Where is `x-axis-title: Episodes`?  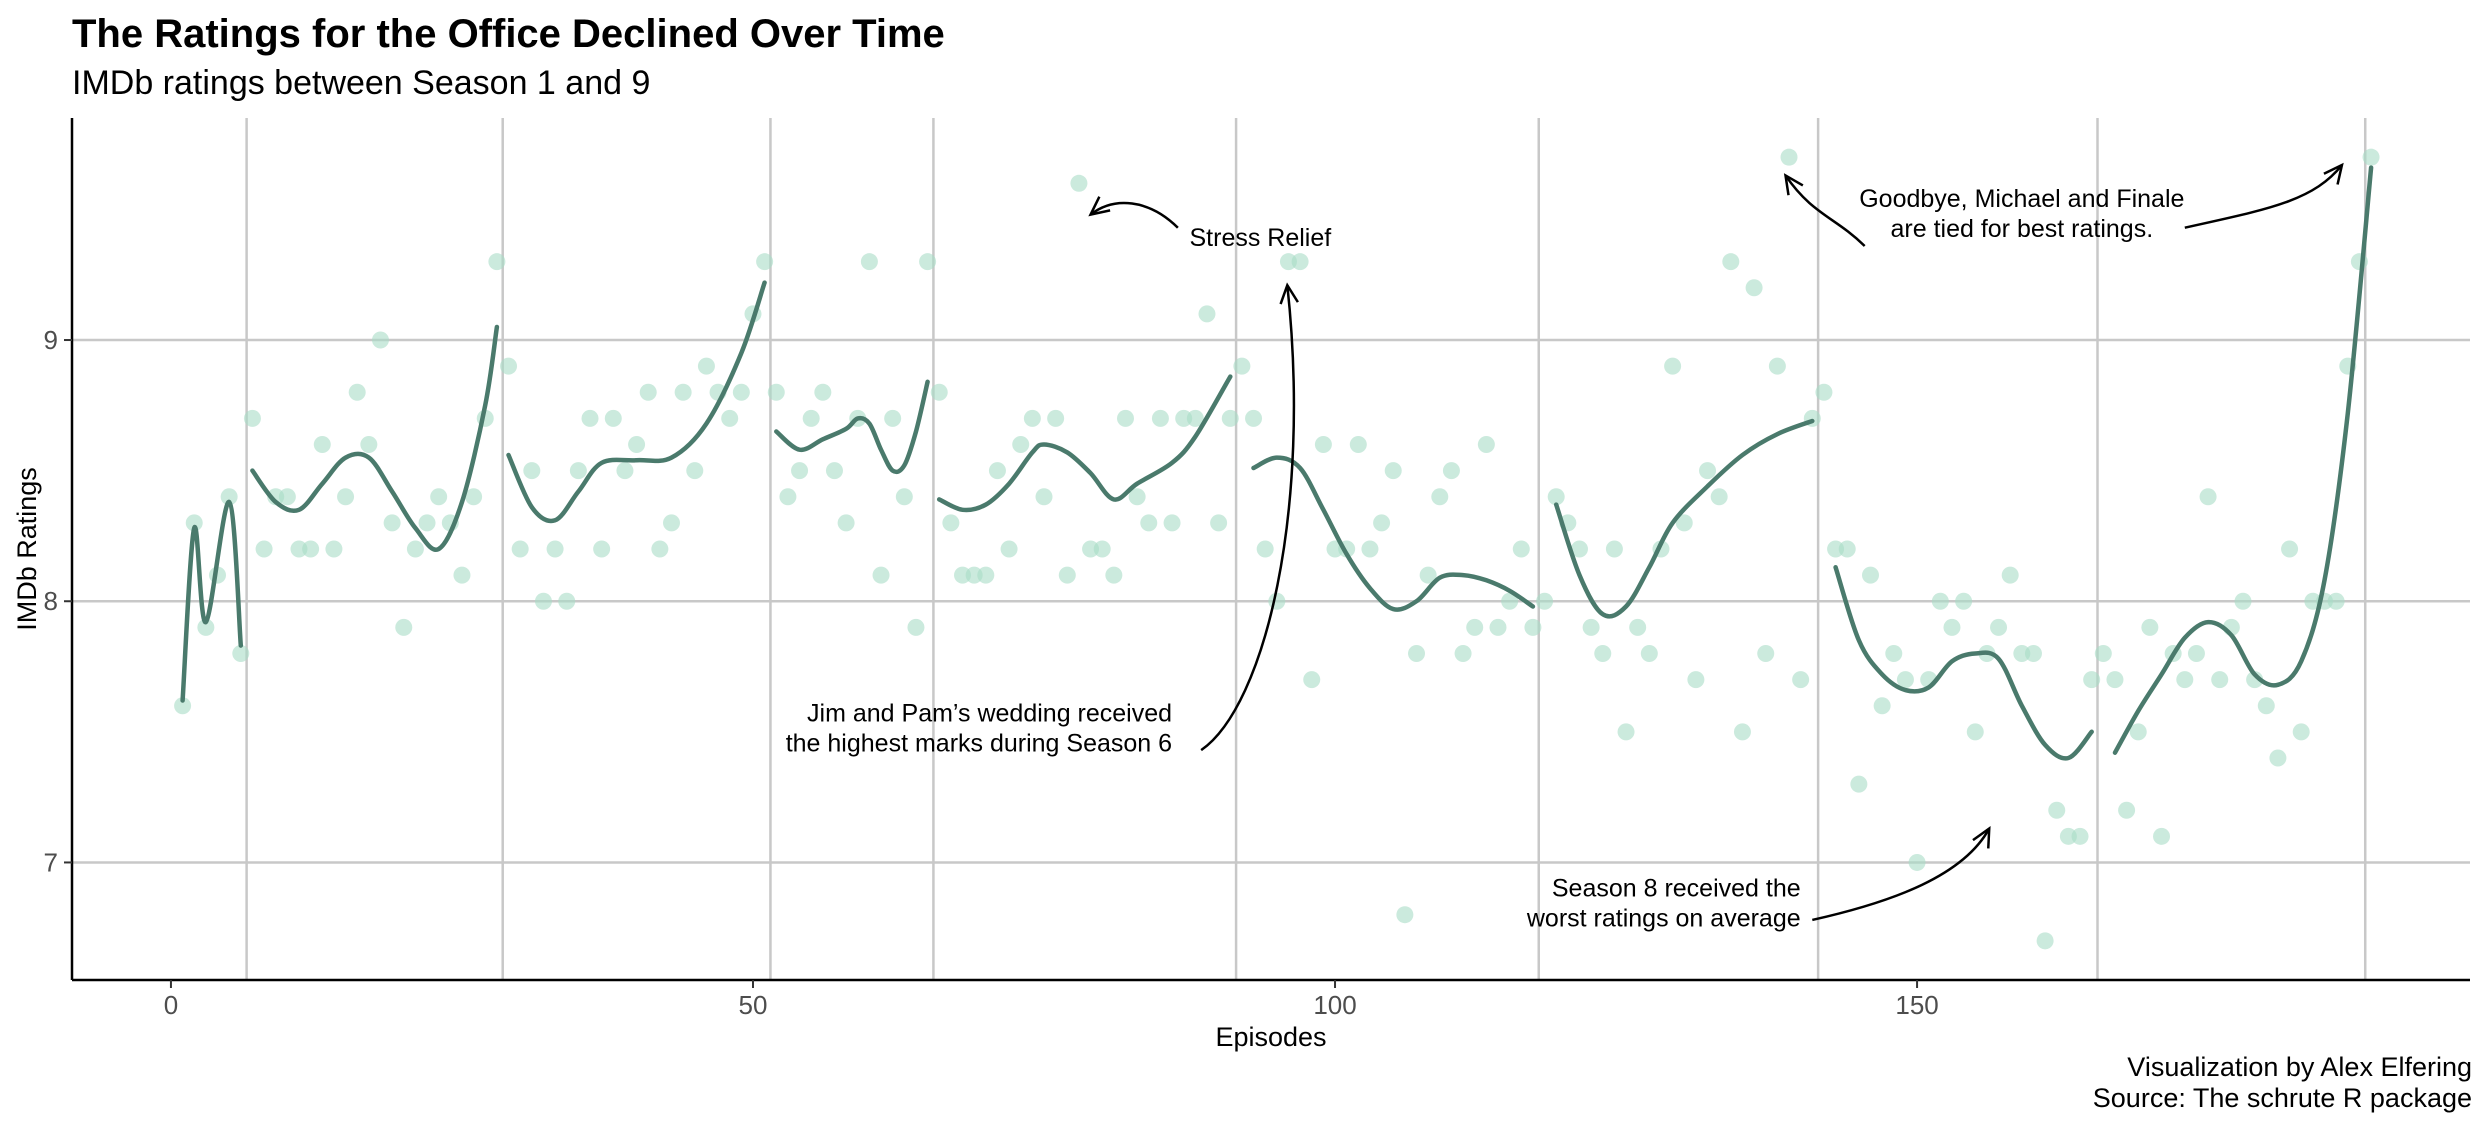
x-axis-title: Episodes is located at coordinates (1270, 1037).